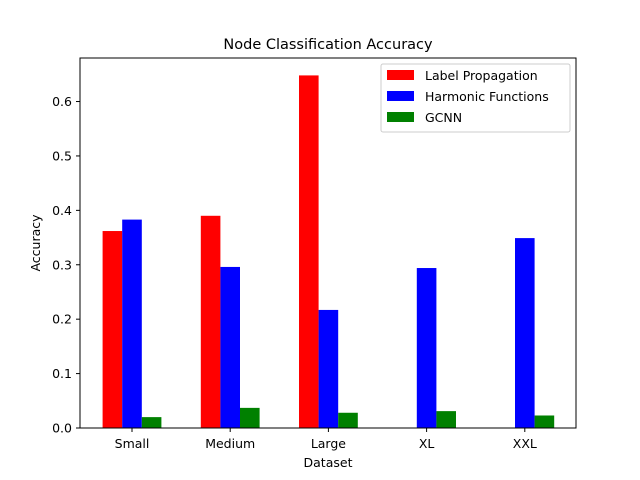 The width and height of the screenshot is (640, 480). What do you see at coordinates (62, 428) in the screenshot?
I see `y-tick-label: 0.0` at bounding box center [62, 428].